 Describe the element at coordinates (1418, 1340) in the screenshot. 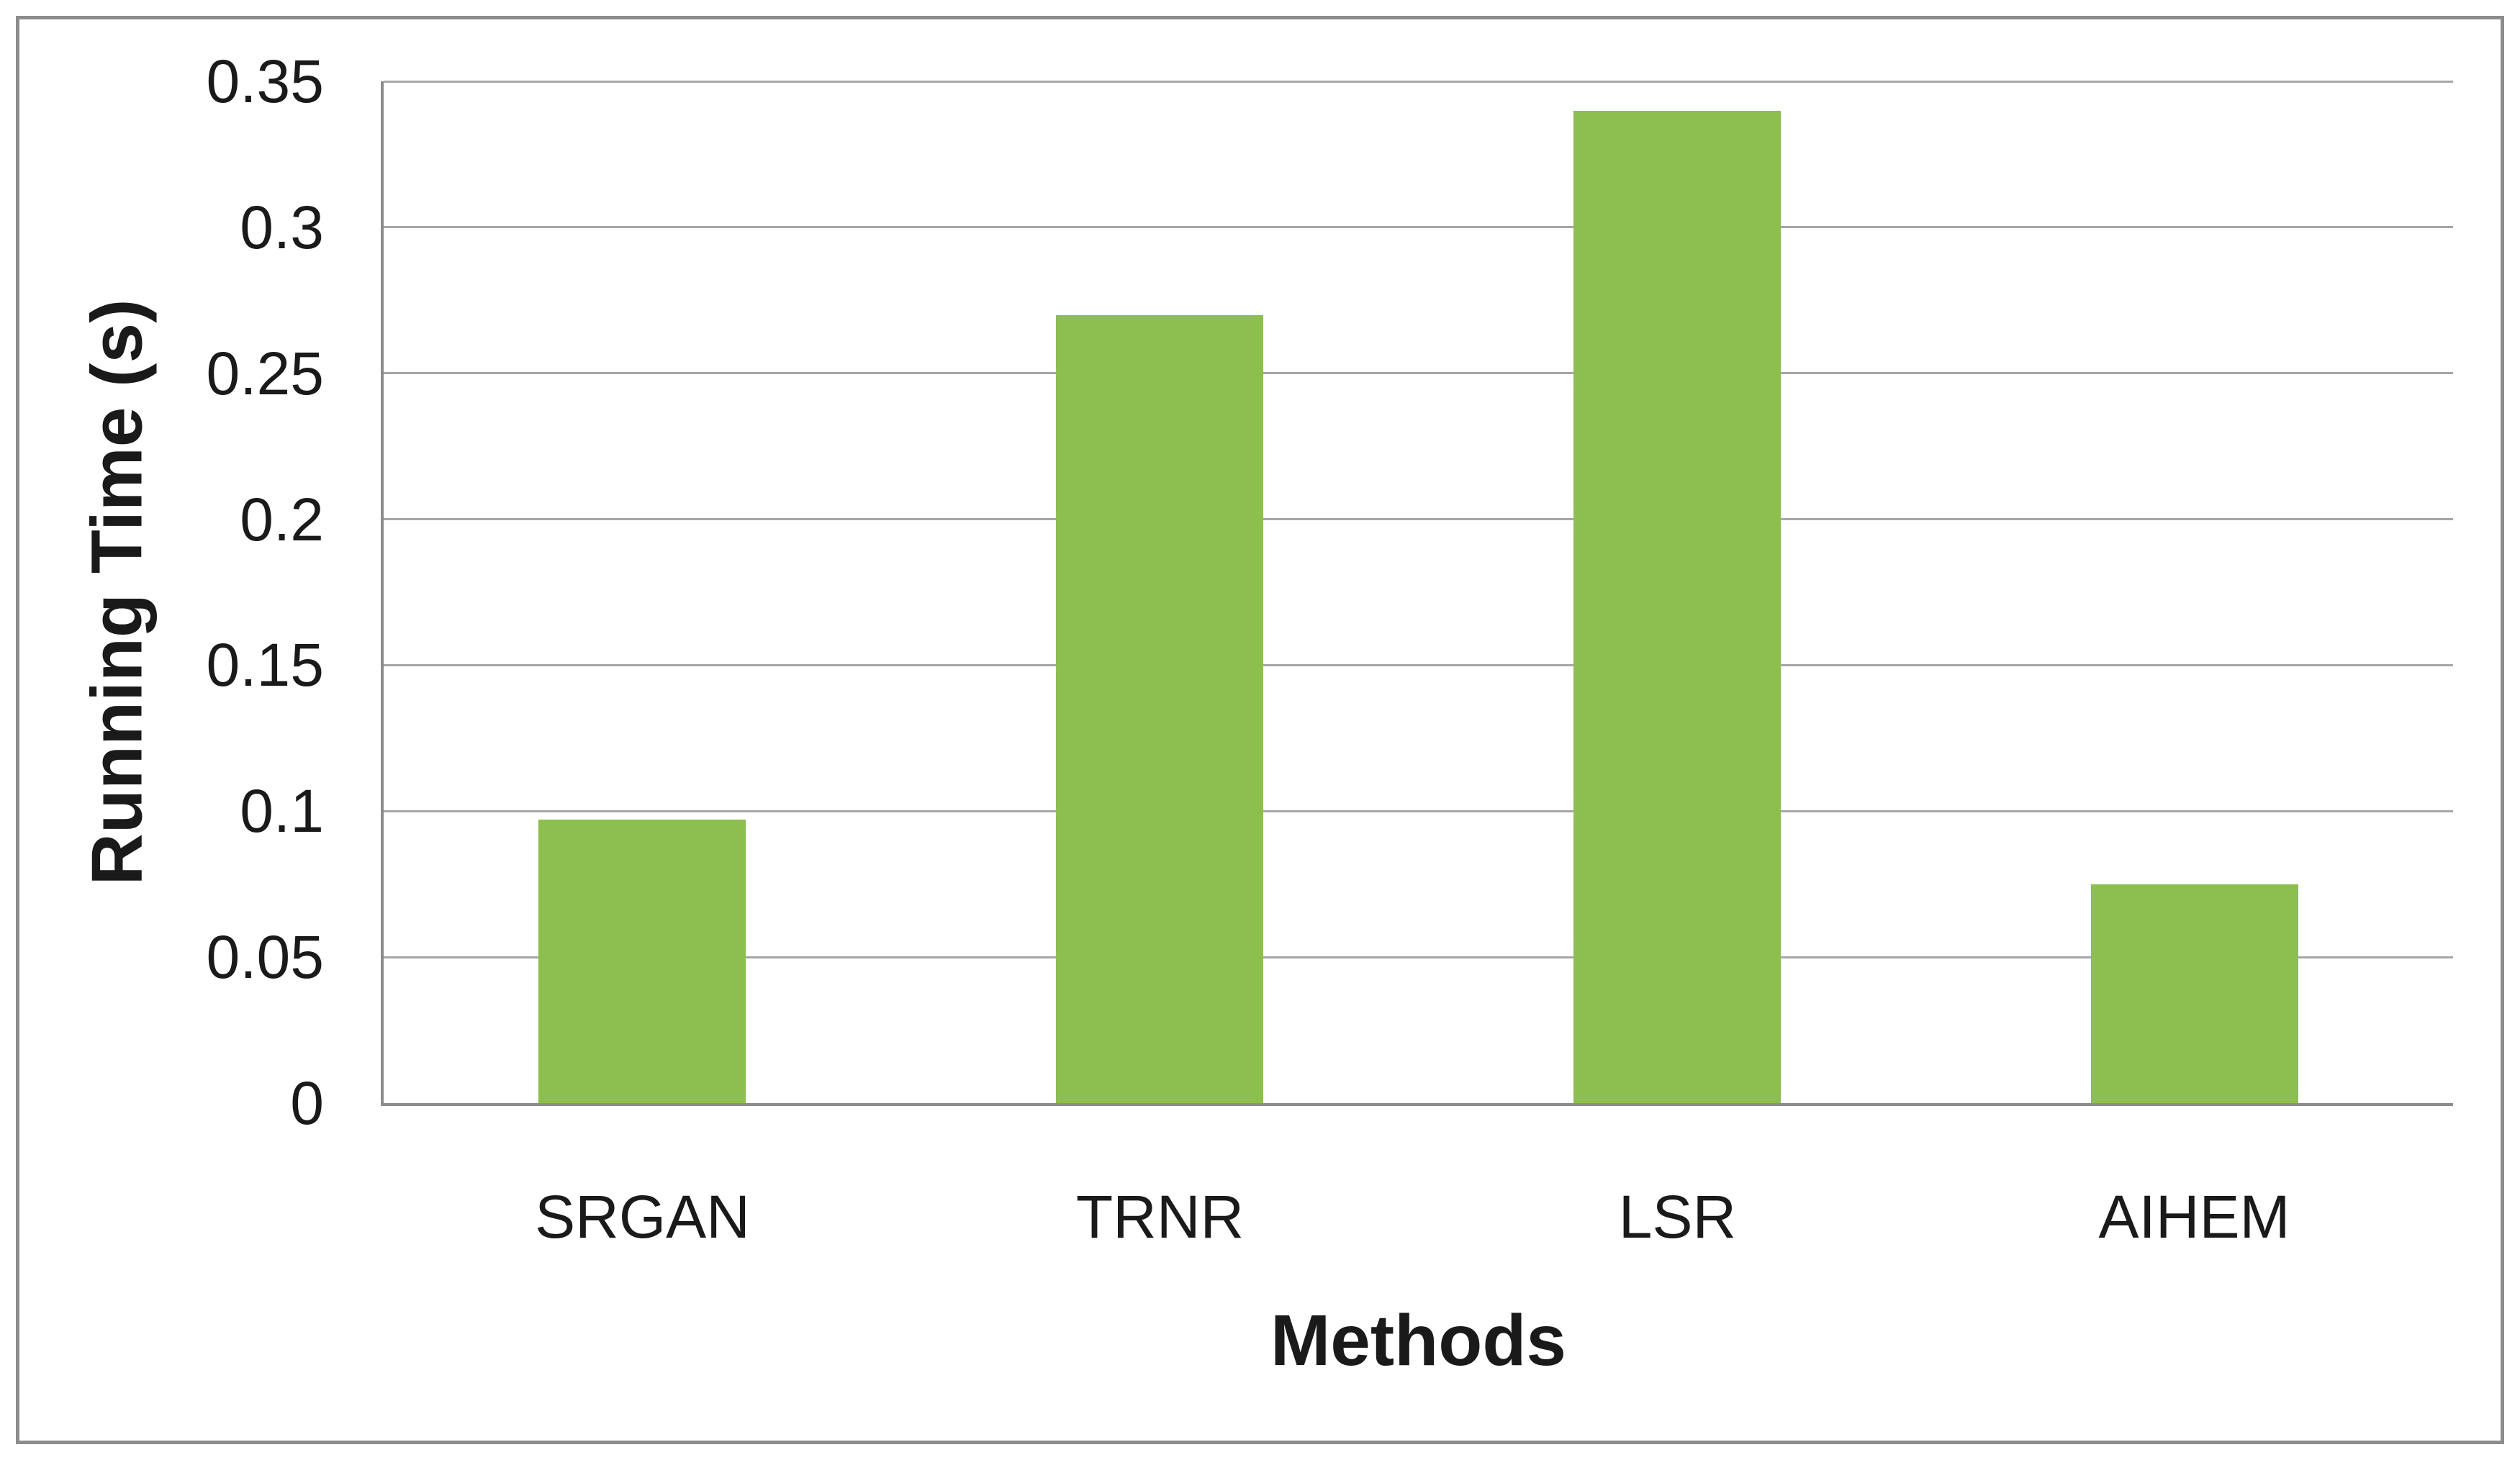

I see `x-axis-title: Methods` at that location.